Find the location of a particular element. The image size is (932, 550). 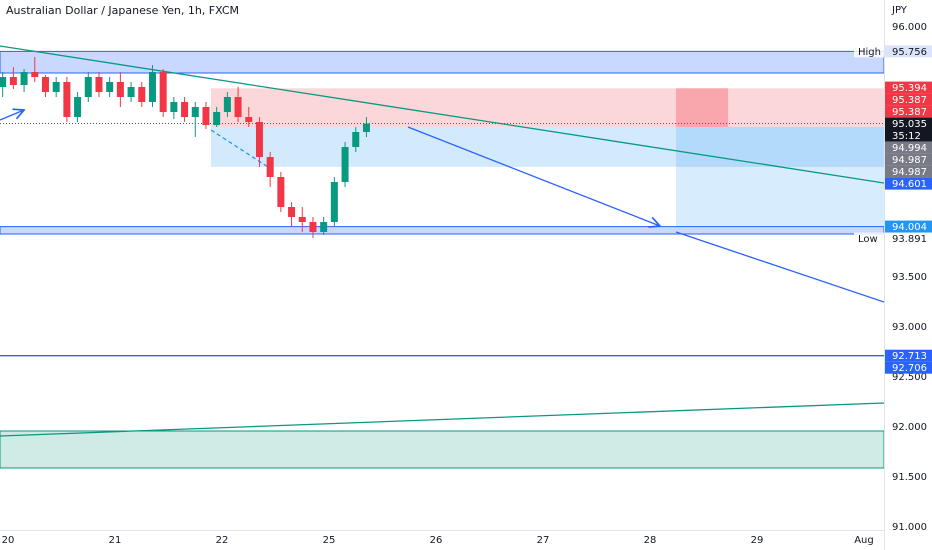

countdown: 35:12 is located at coordinates (906, 136).